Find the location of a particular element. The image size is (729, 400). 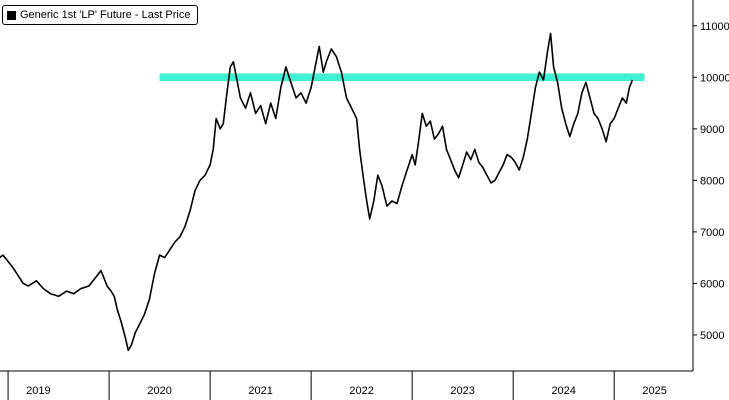

y-tick-label: 5000 is located at coordinates (712, 336).